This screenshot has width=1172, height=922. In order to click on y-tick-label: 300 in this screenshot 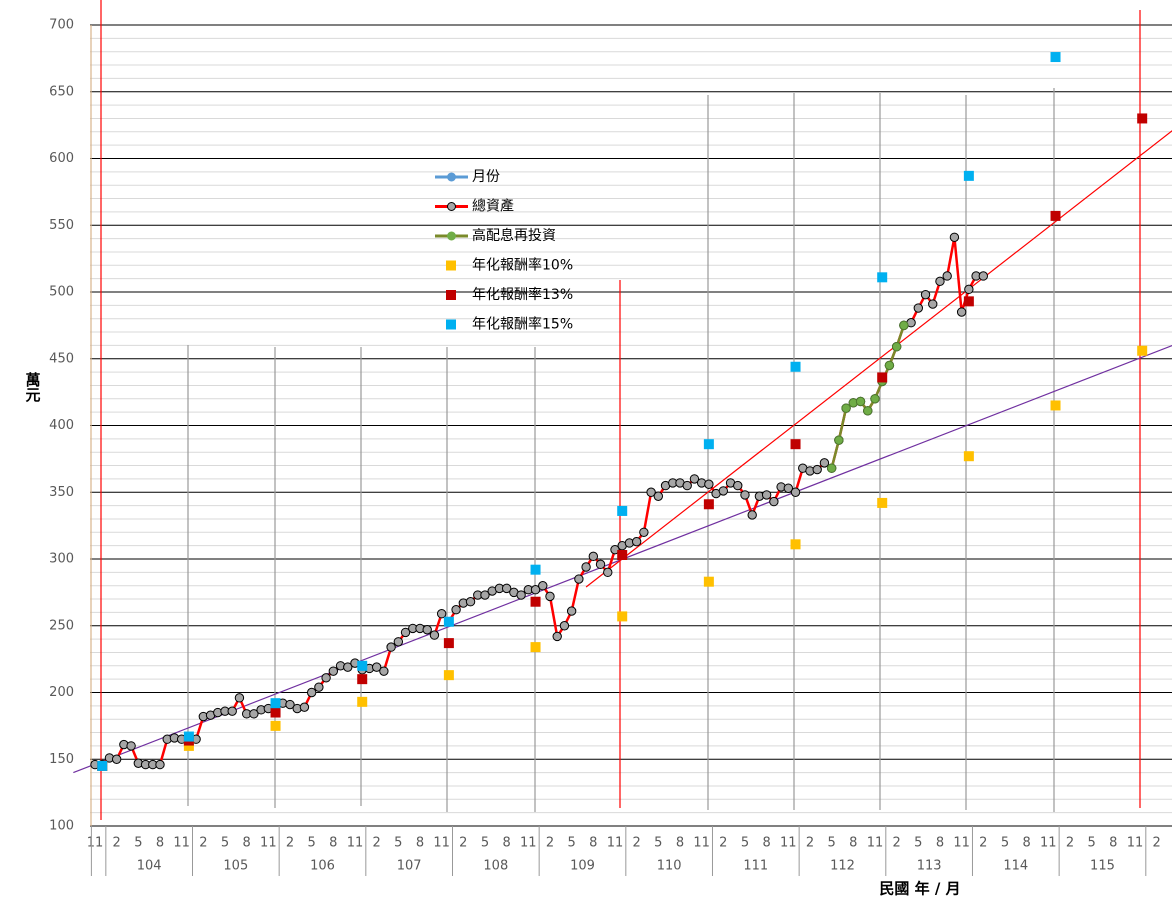, I will do `click(61, 559)`.